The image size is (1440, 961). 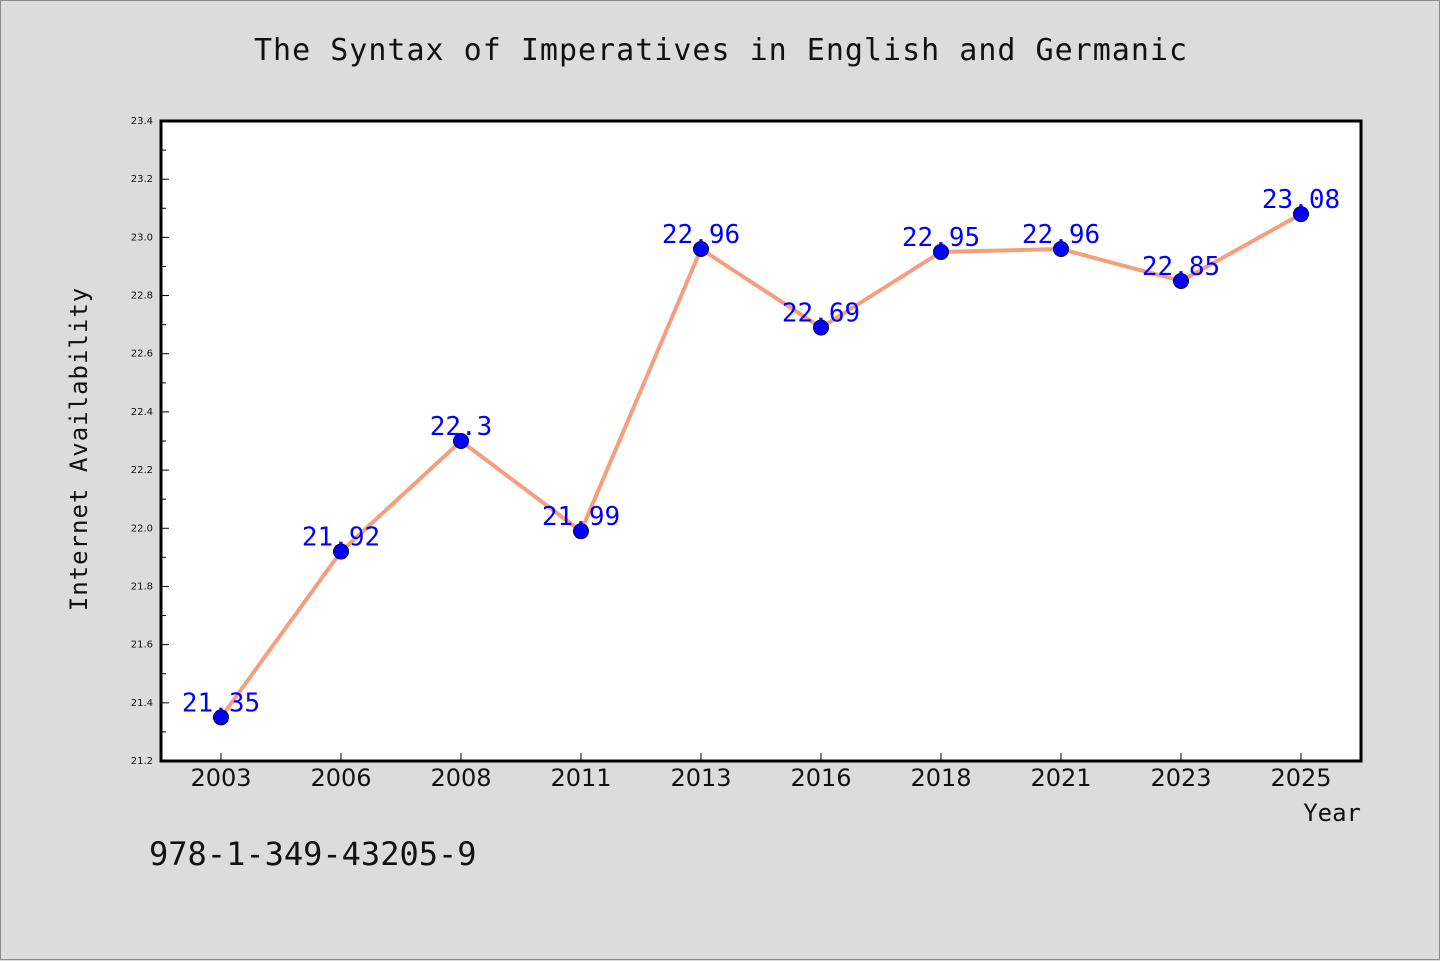 What do you see at coordinates (1060, 778) in the screenshot?
I see `x-tick-label: 2021` at bounding box center [1060, 778].